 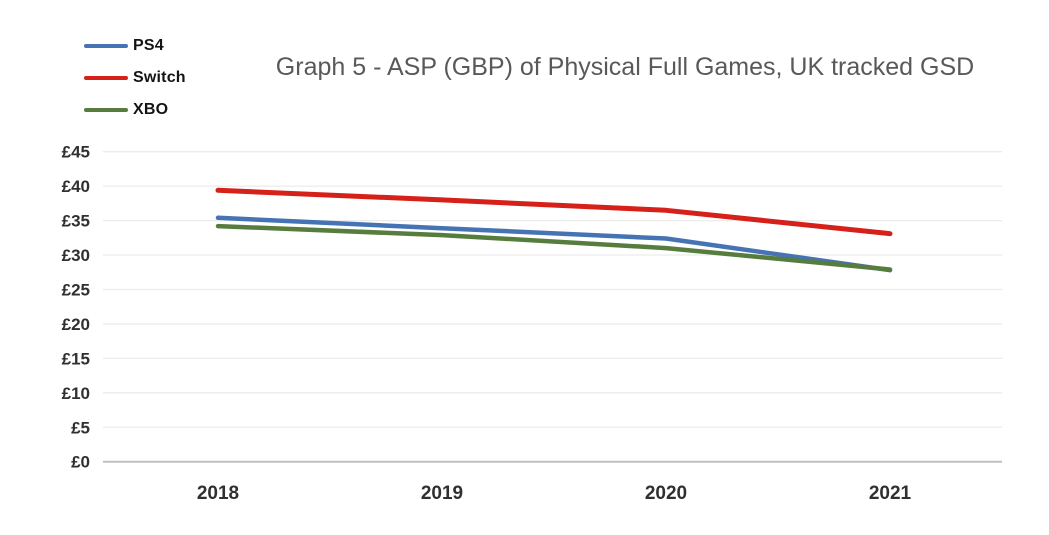 I want to click on legend-item-ps4: PS4, so click(x=135, y=46).